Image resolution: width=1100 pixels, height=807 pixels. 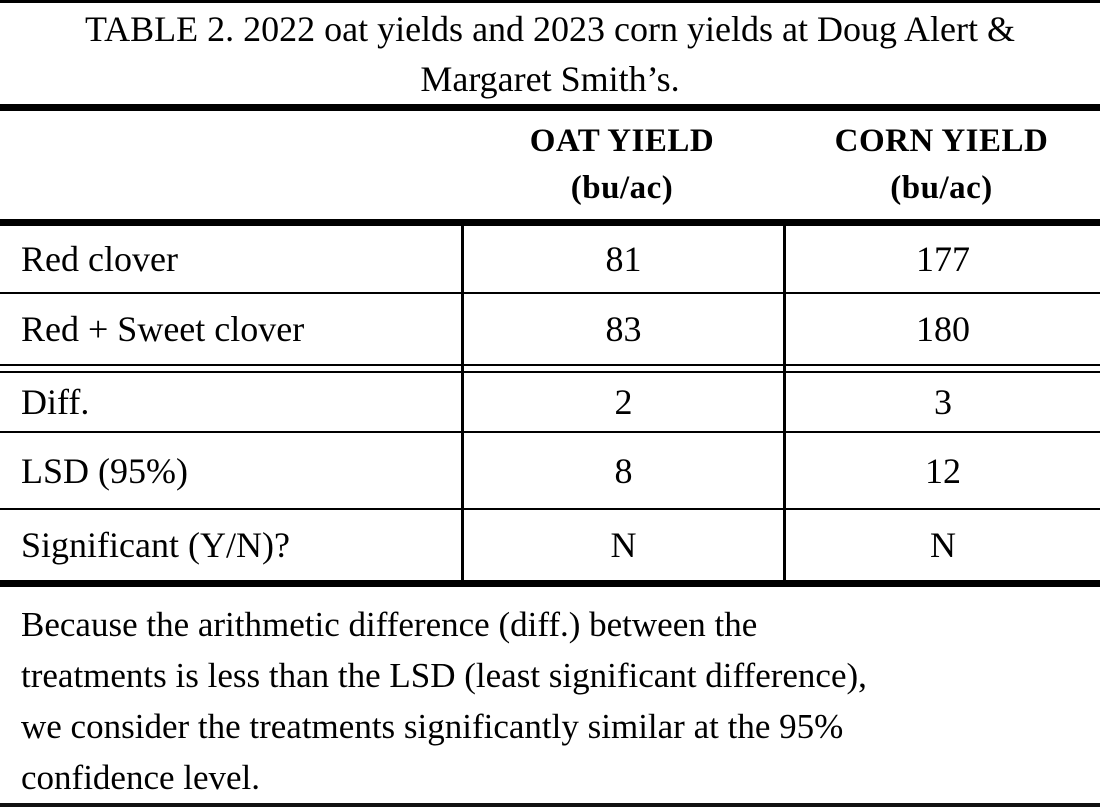 What do you see at coordinates (55, 402) in the screenshot?
I see `row-label-cell: Diff.` at bounding box center [55, 402].